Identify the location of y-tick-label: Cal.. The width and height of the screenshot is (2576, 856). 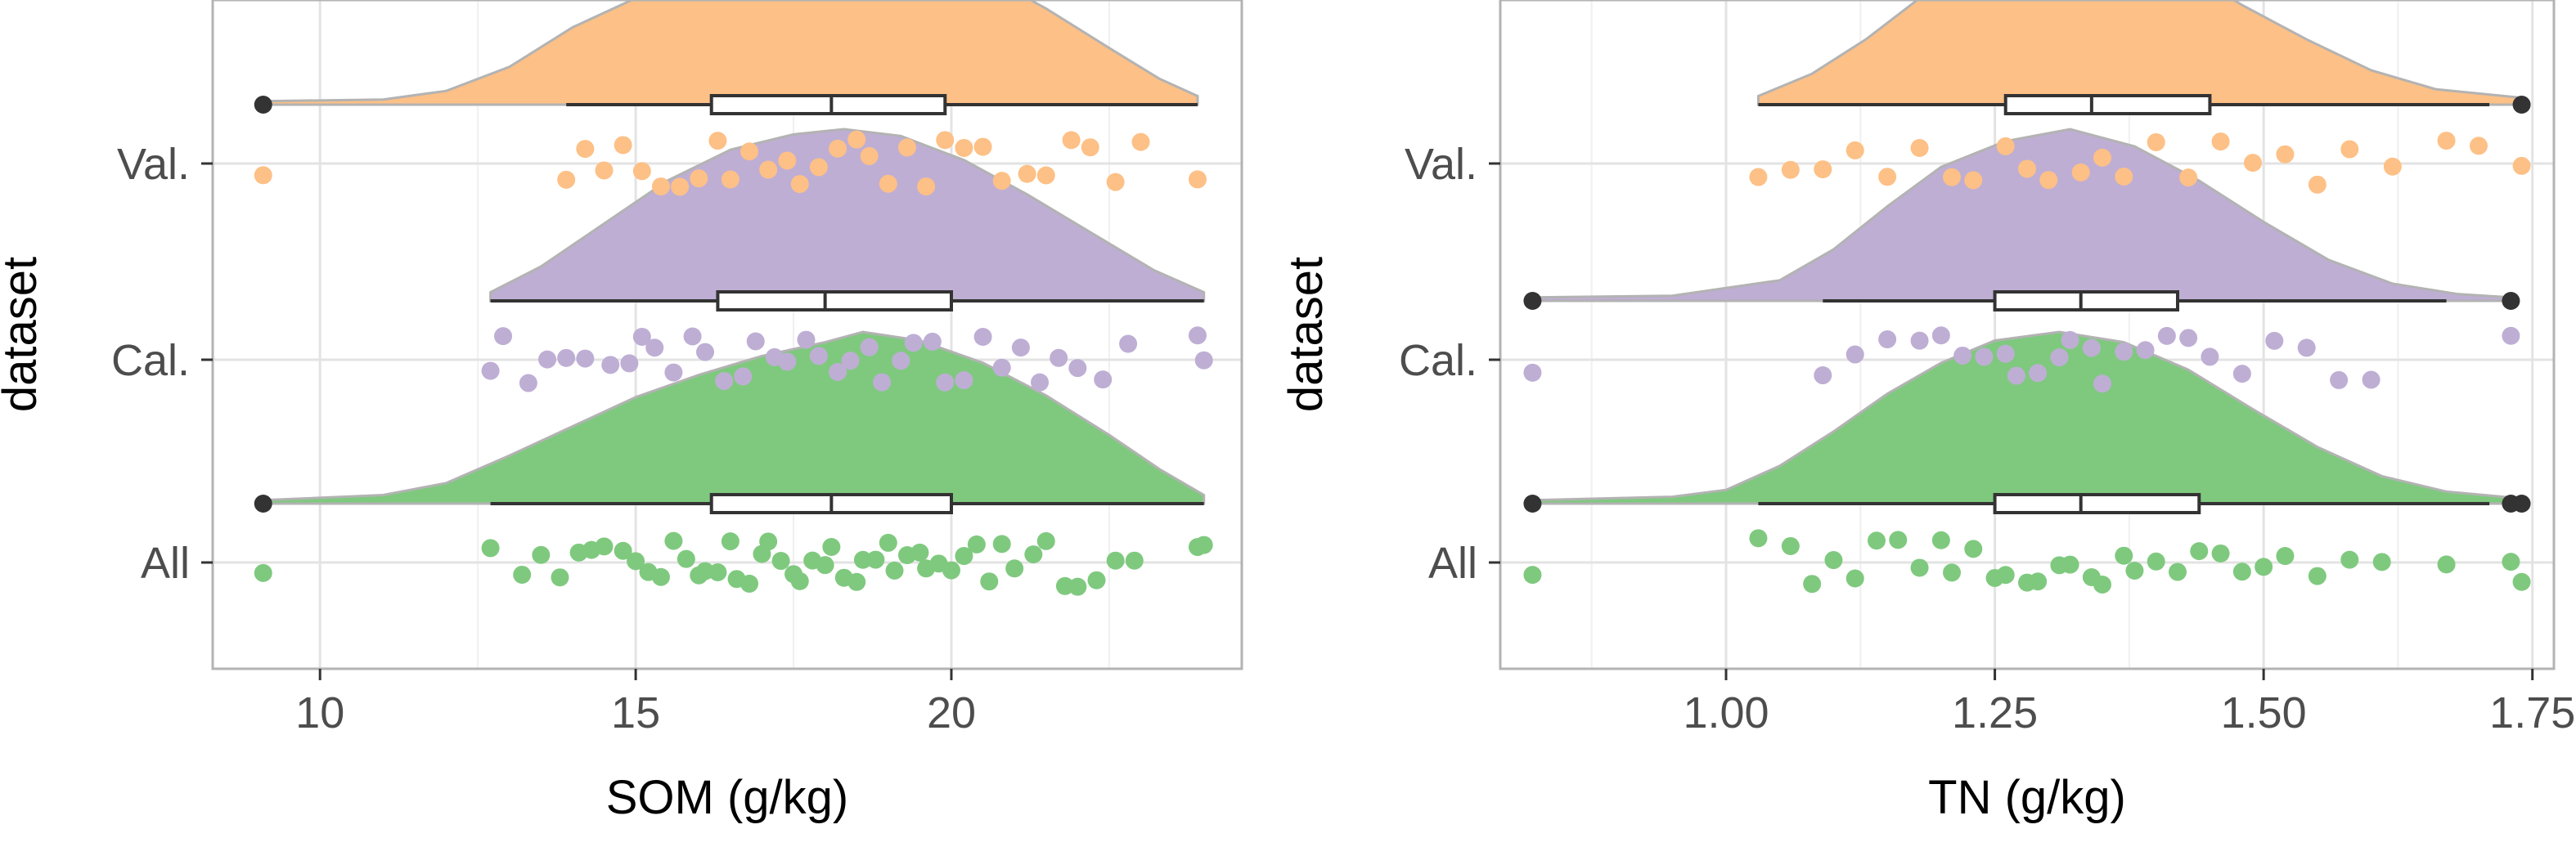
(150, 360).